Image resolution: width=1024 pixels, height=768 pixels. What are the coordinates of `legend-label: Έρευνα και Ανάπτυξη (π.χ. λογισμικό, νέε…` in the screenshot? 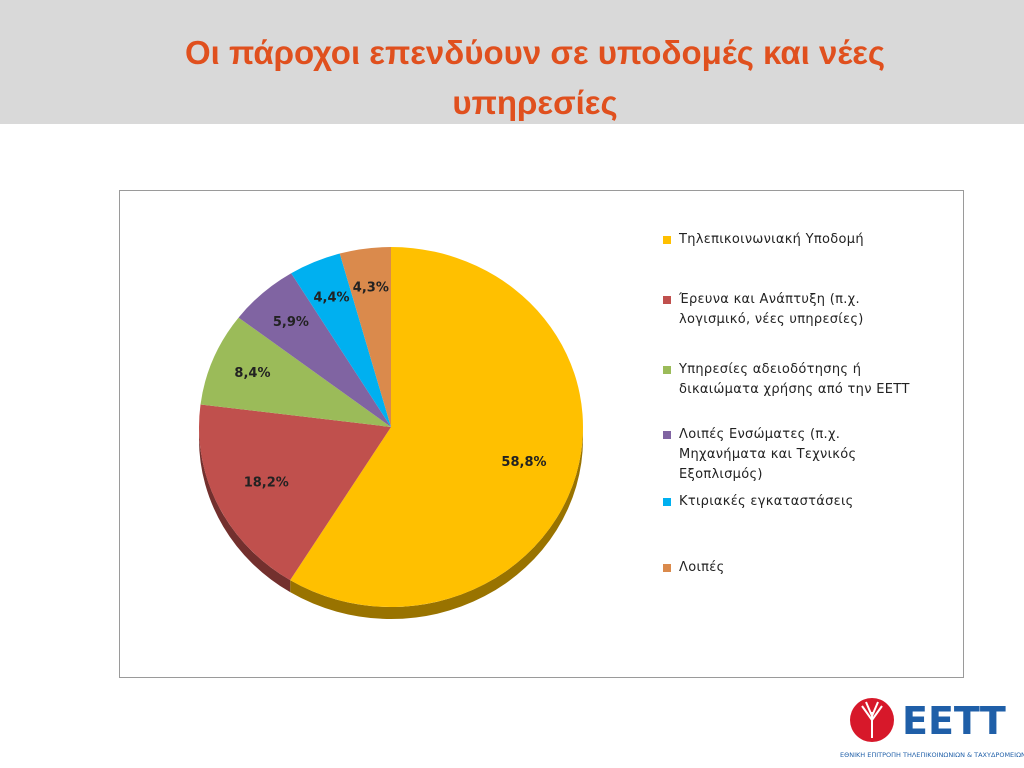 It's located at (771, 309).